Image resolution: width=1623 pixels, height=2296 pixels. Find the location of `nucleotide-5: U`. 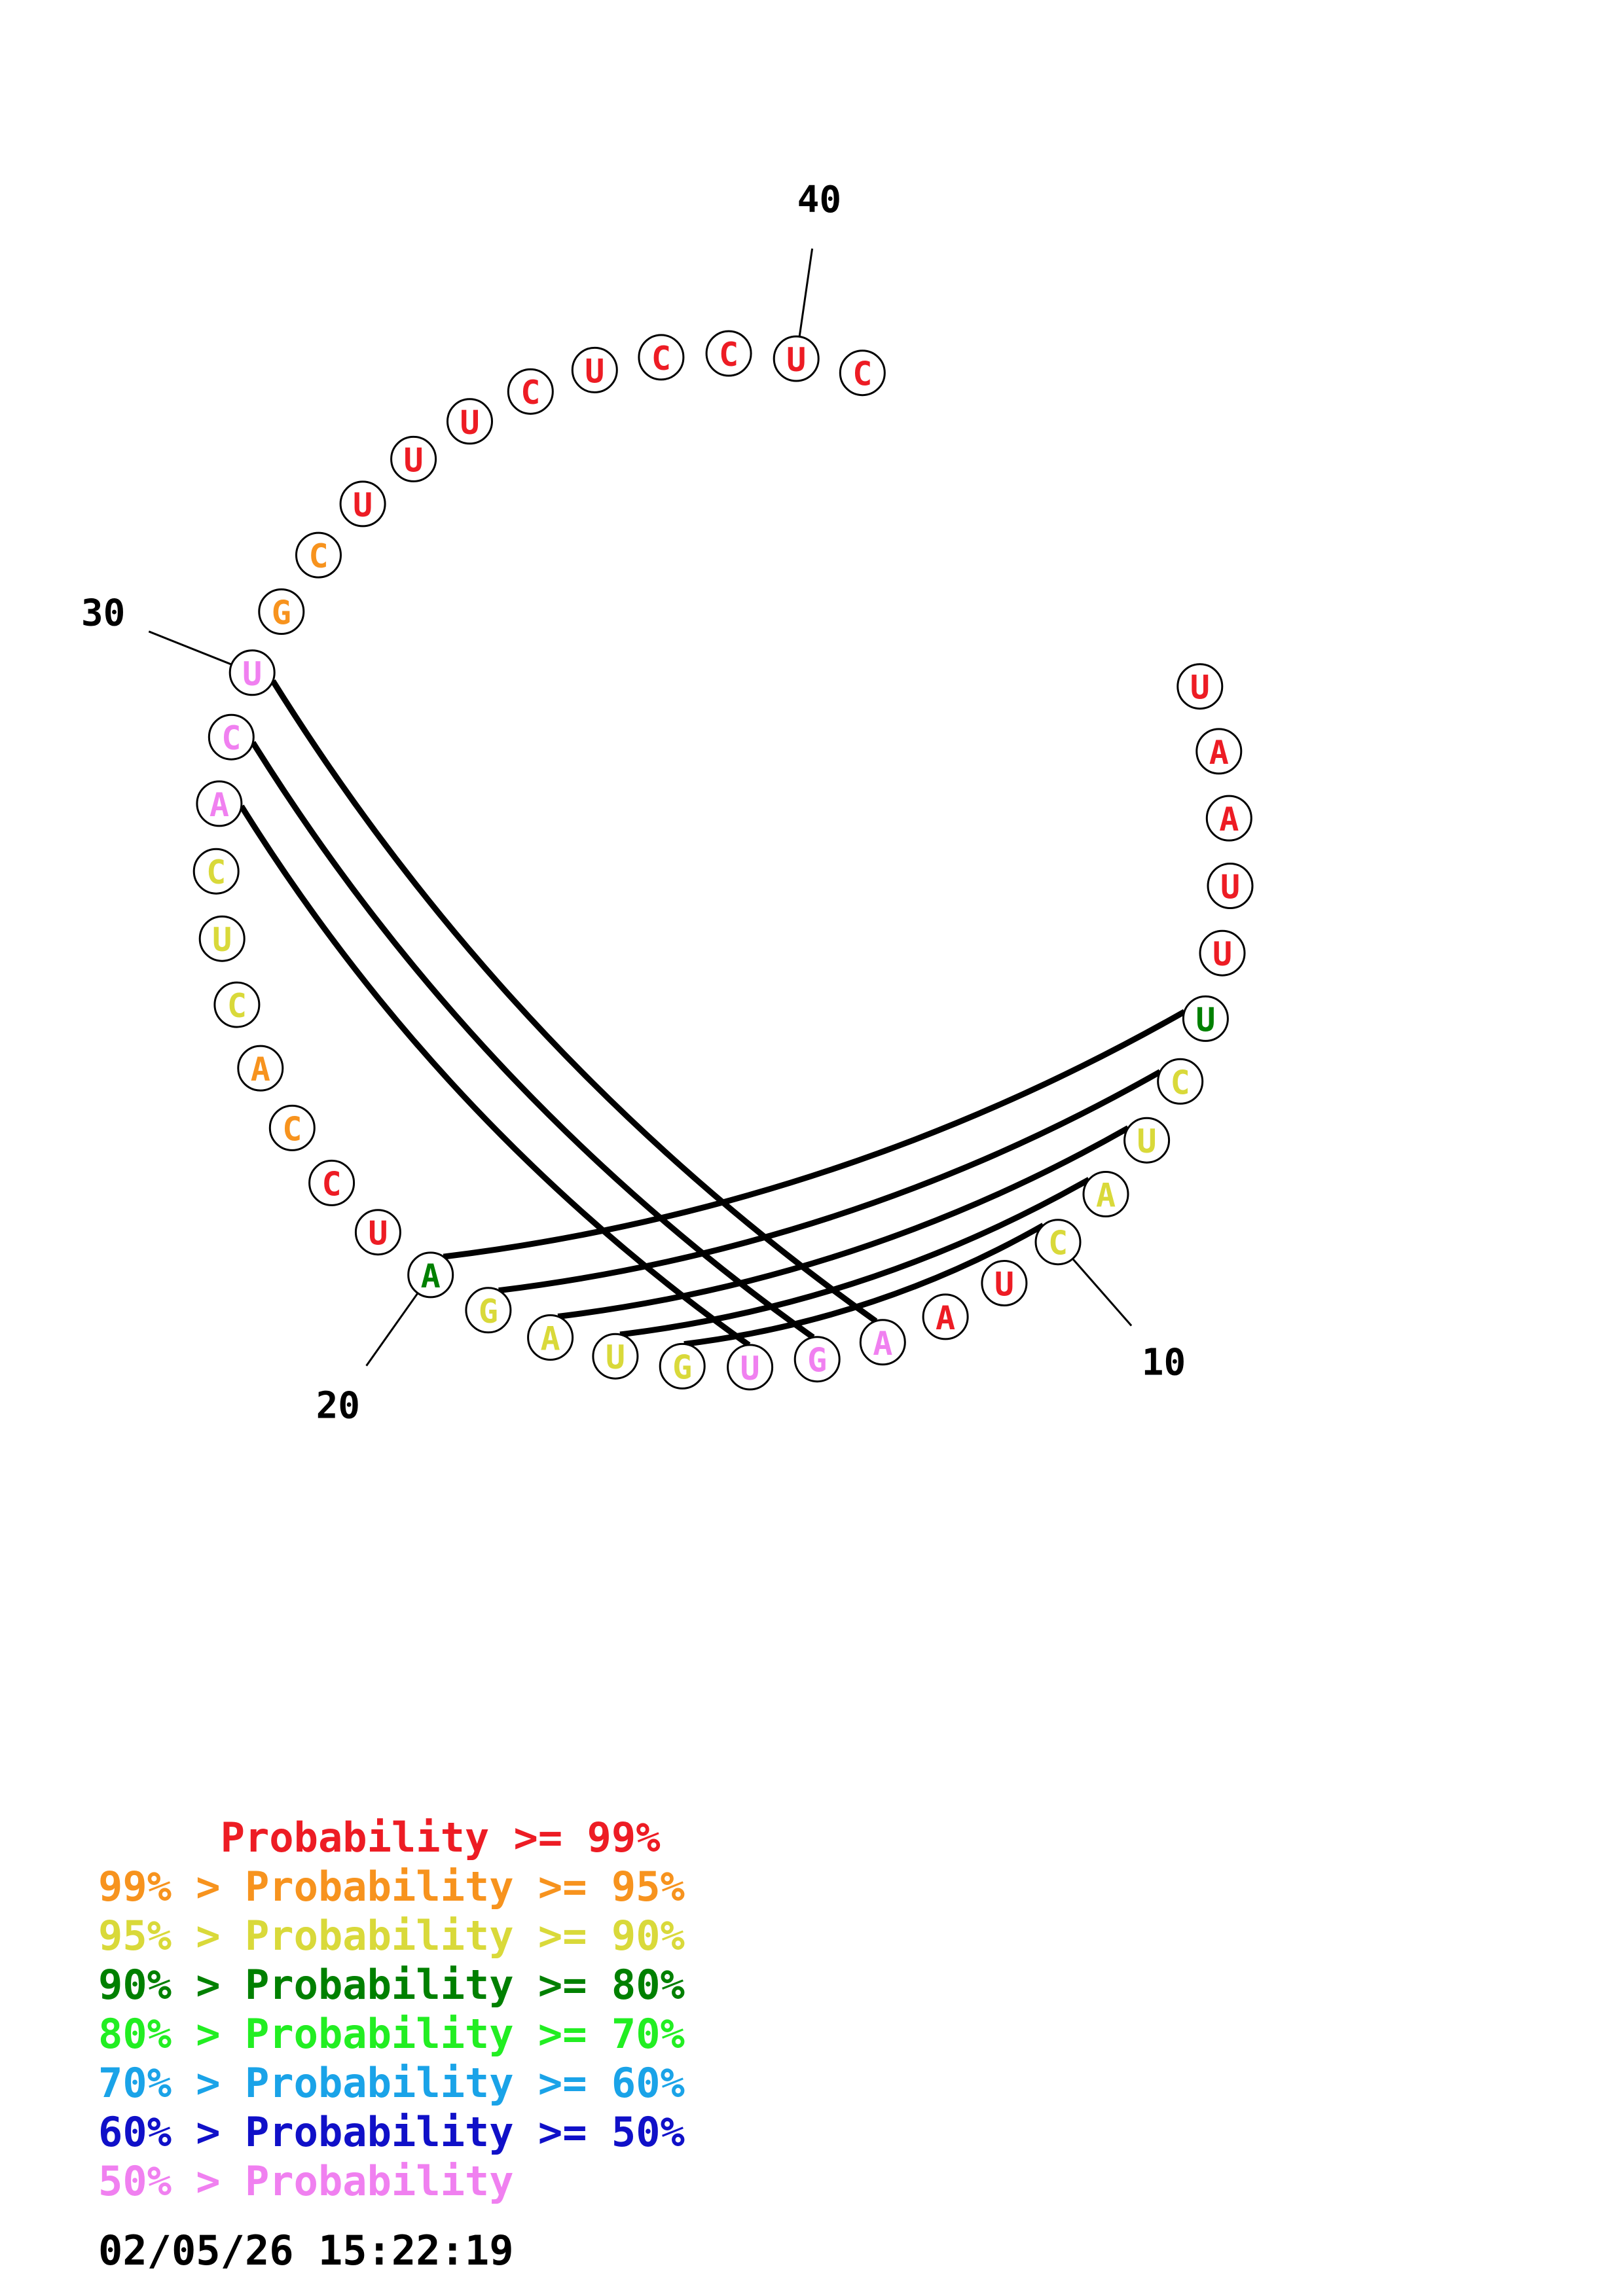

nucleotide-5: U is located at coordinates (1222, 953).